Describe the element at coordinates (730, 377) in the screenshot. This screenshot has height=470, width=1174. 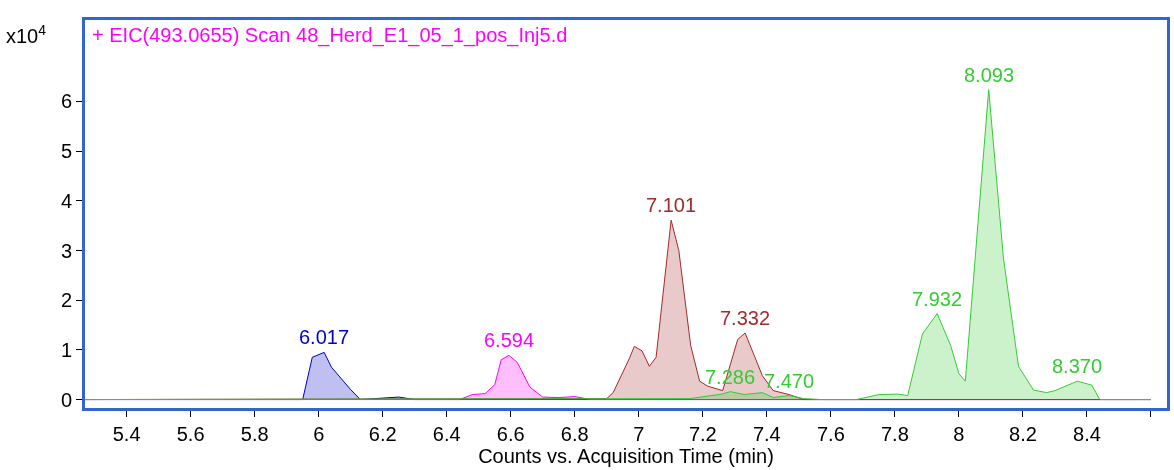
I see `annotation: 7.286` at that location.